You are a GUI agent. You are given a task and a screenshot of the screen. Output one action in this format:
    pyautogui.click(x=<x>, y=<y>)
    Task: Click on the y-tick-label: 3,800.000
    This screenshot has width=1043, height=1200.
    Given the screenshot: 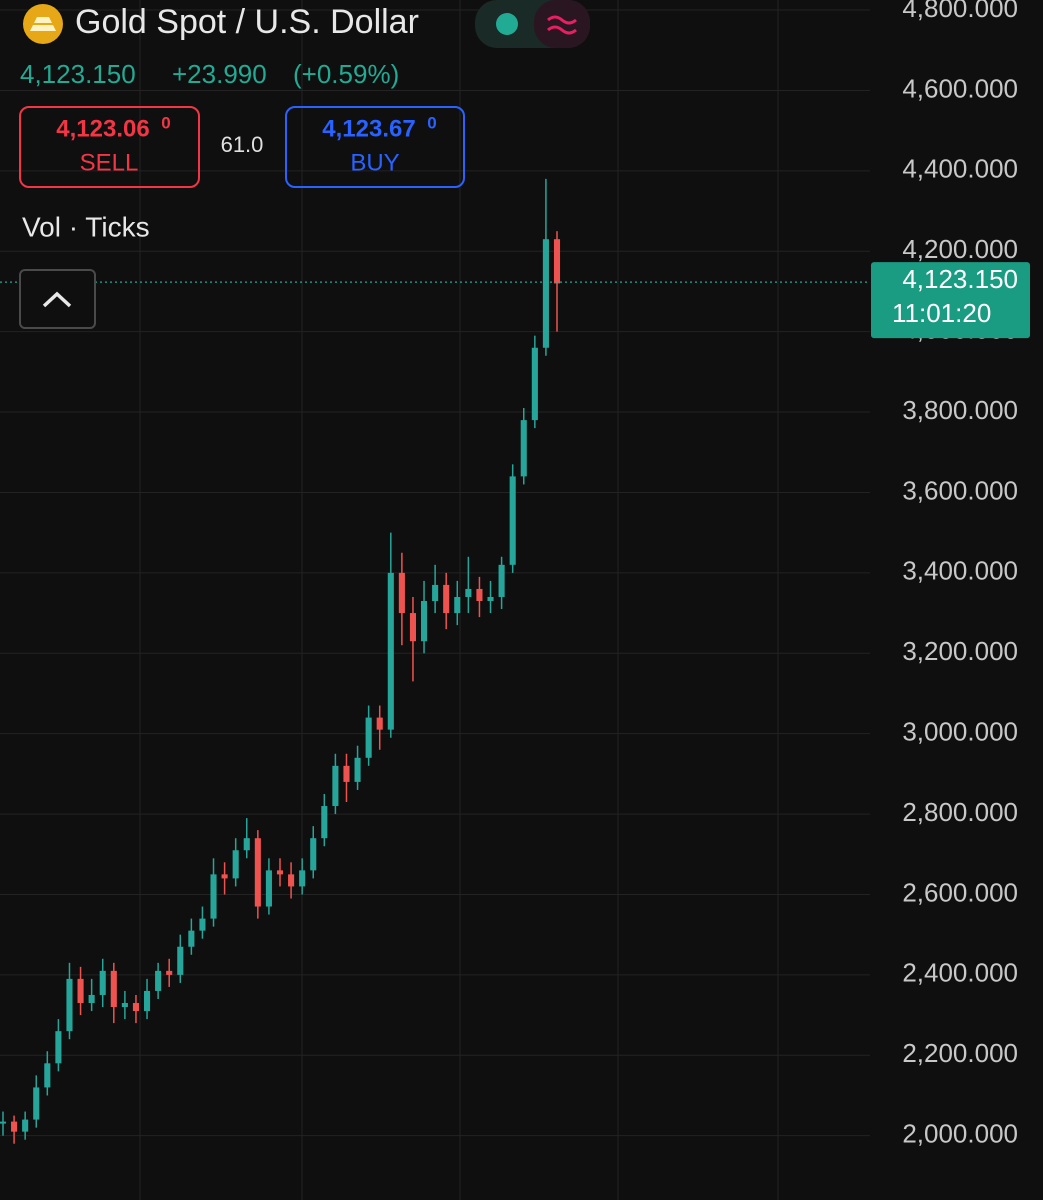 What is the action you would take?
    pyautogui.click(x=960, y=410)
    